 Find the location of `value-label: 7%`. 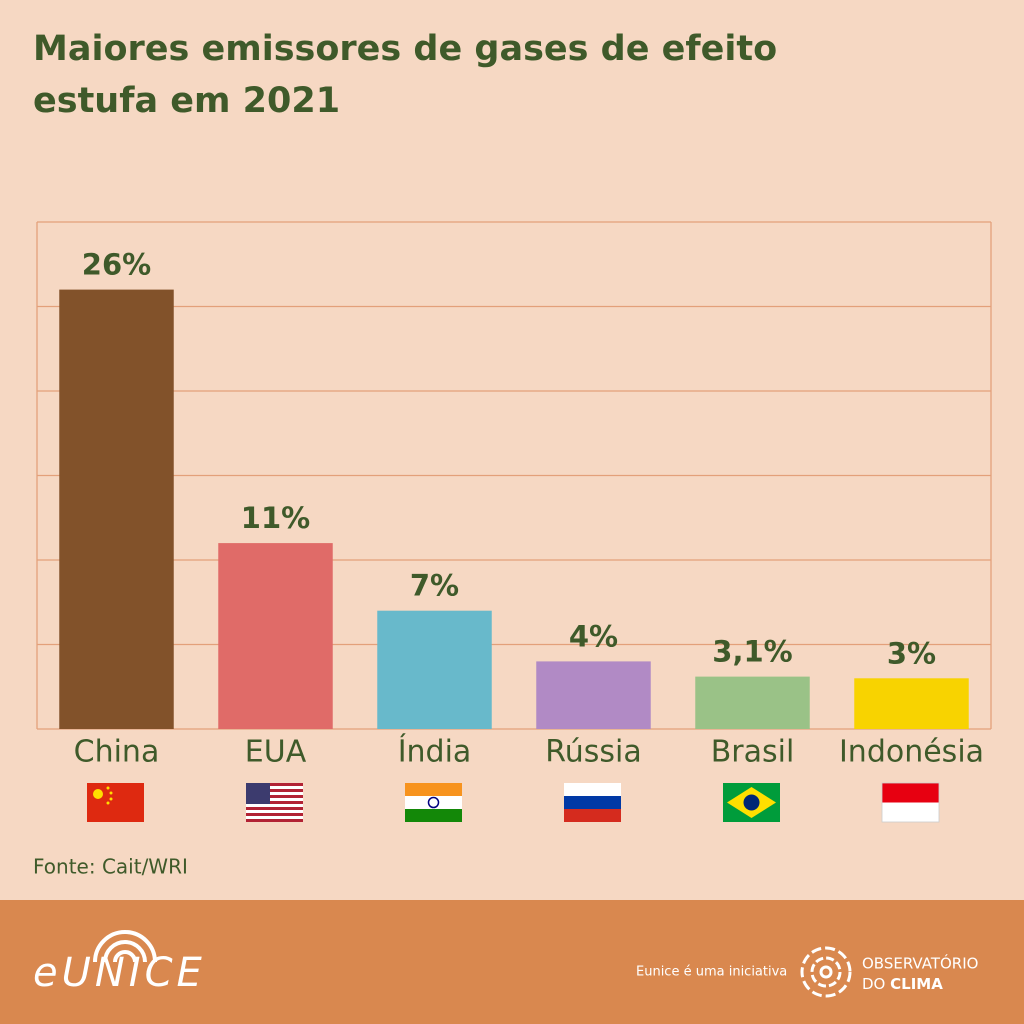

value-label: 7% is located at coordinates (434, 586).